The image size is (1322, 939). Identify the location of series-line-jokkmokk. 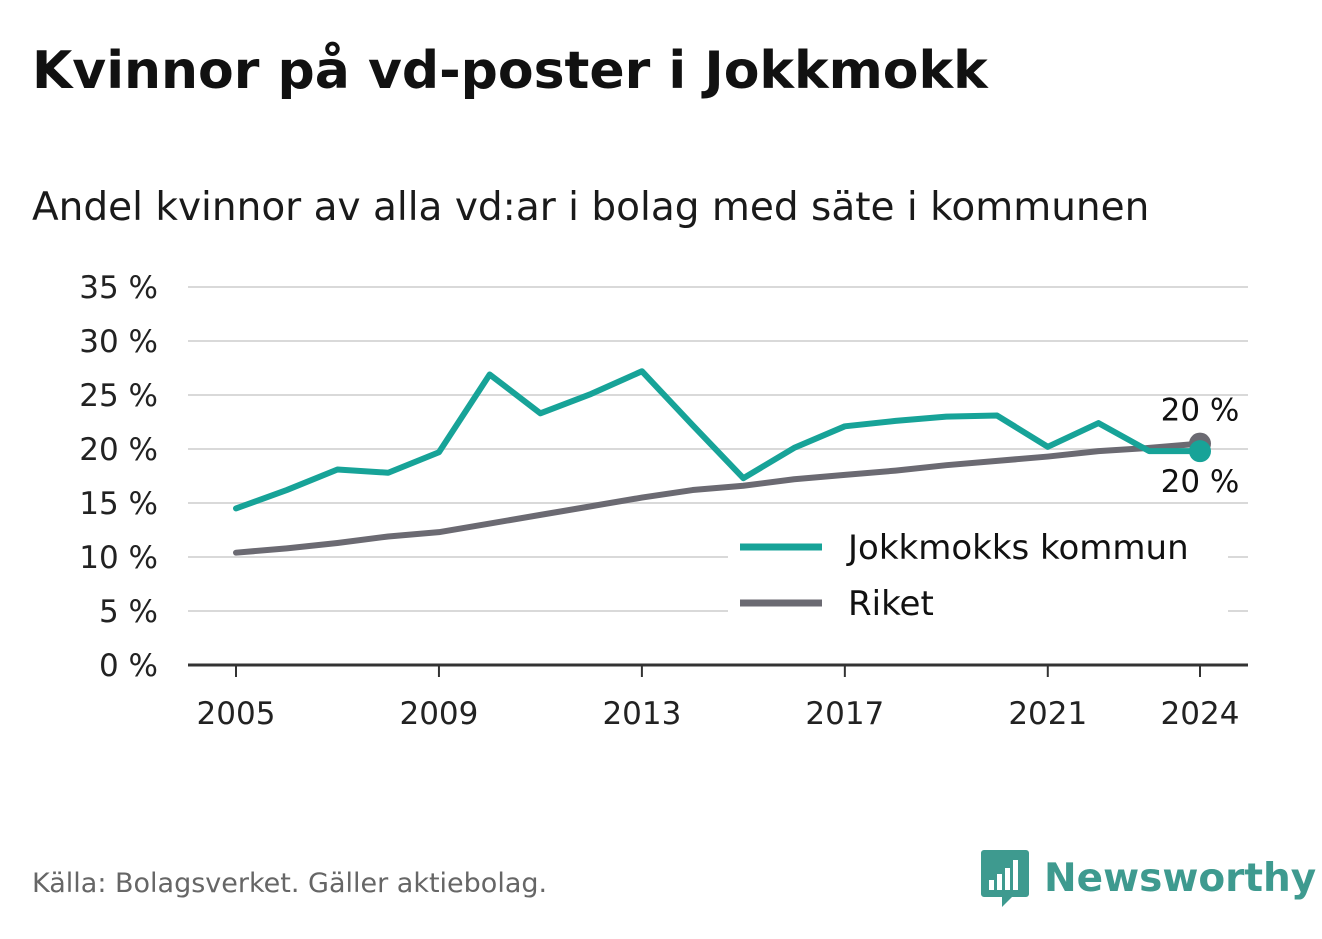
(718, 440).